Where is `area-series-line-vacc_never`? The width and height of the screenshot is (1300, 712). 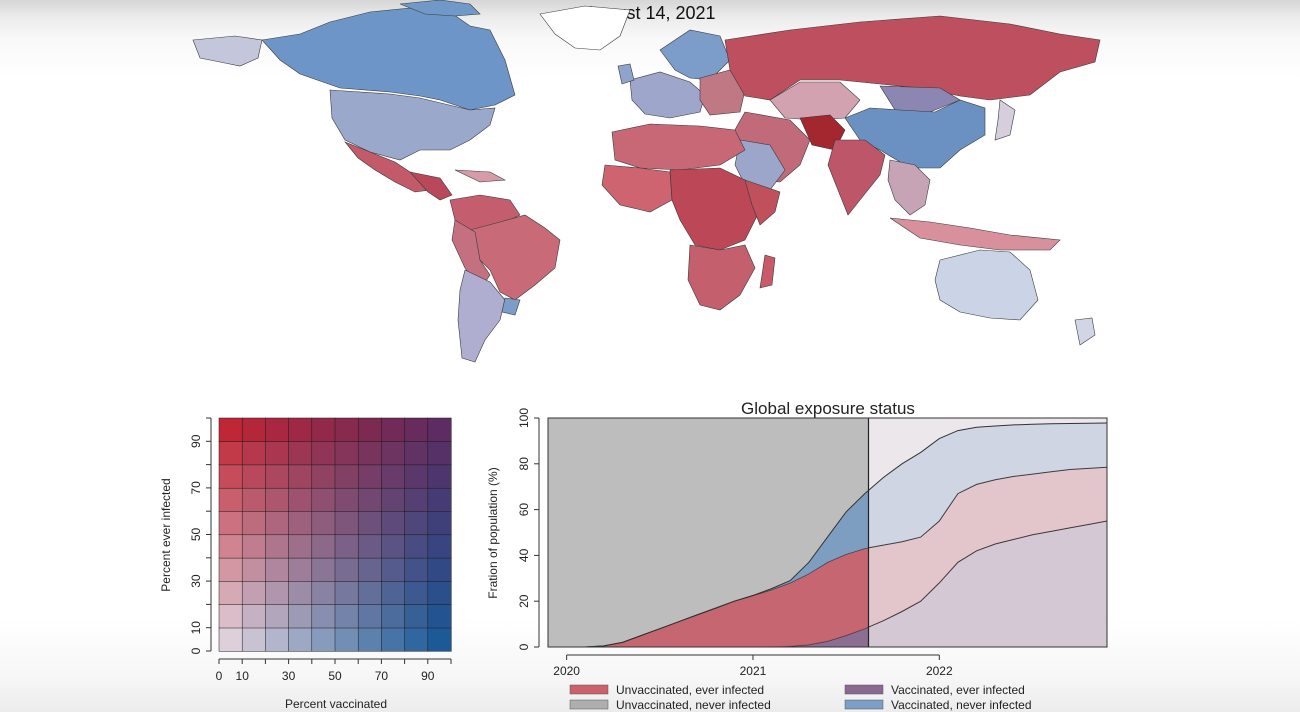 area-series-line-vacc_never is located at coordinates (837, 535).